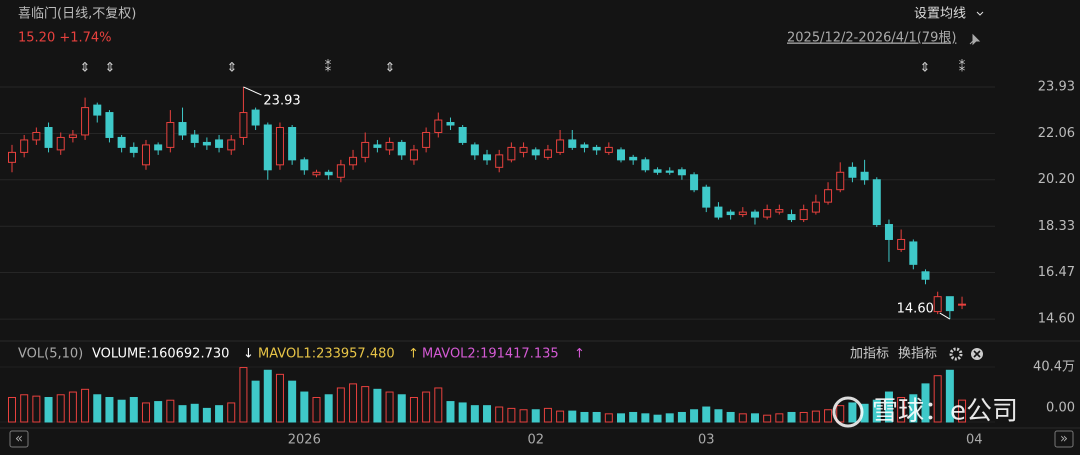 This screenshot has width=1080, height=455. Describe the element at coordinates (940, 14) in the screenshot. I see `ma-setting: 设置均线` at that location.